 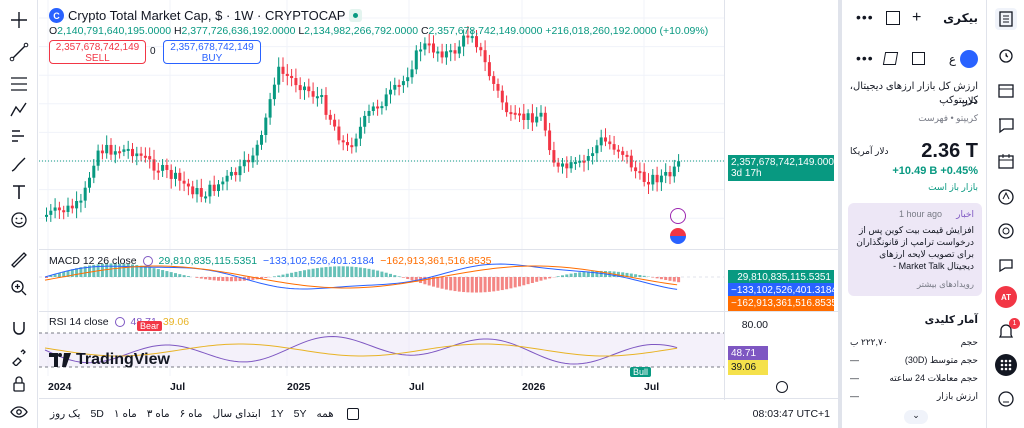 I want to click on forecast-icon, so click(x=19, y=136).